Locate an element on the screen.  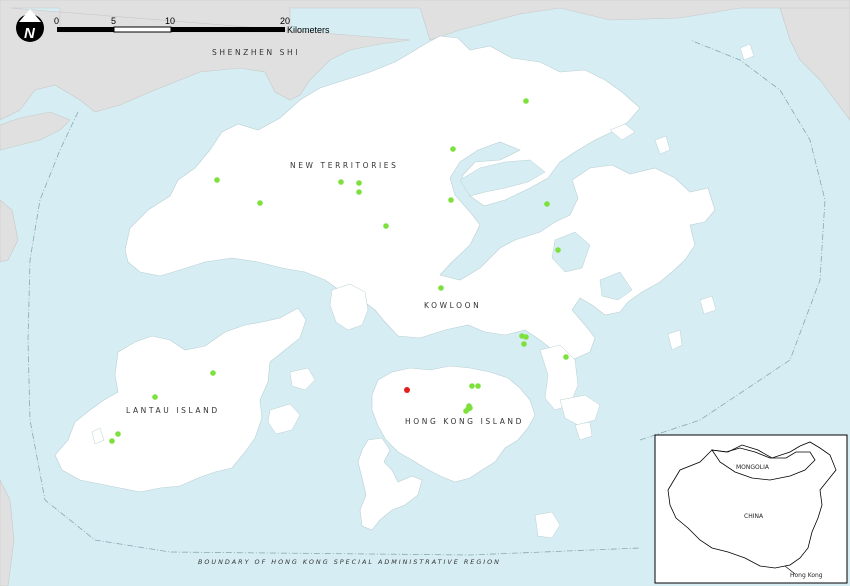
inset-label-mongolia: MONGOLIA is located at coordinates (753, 467).